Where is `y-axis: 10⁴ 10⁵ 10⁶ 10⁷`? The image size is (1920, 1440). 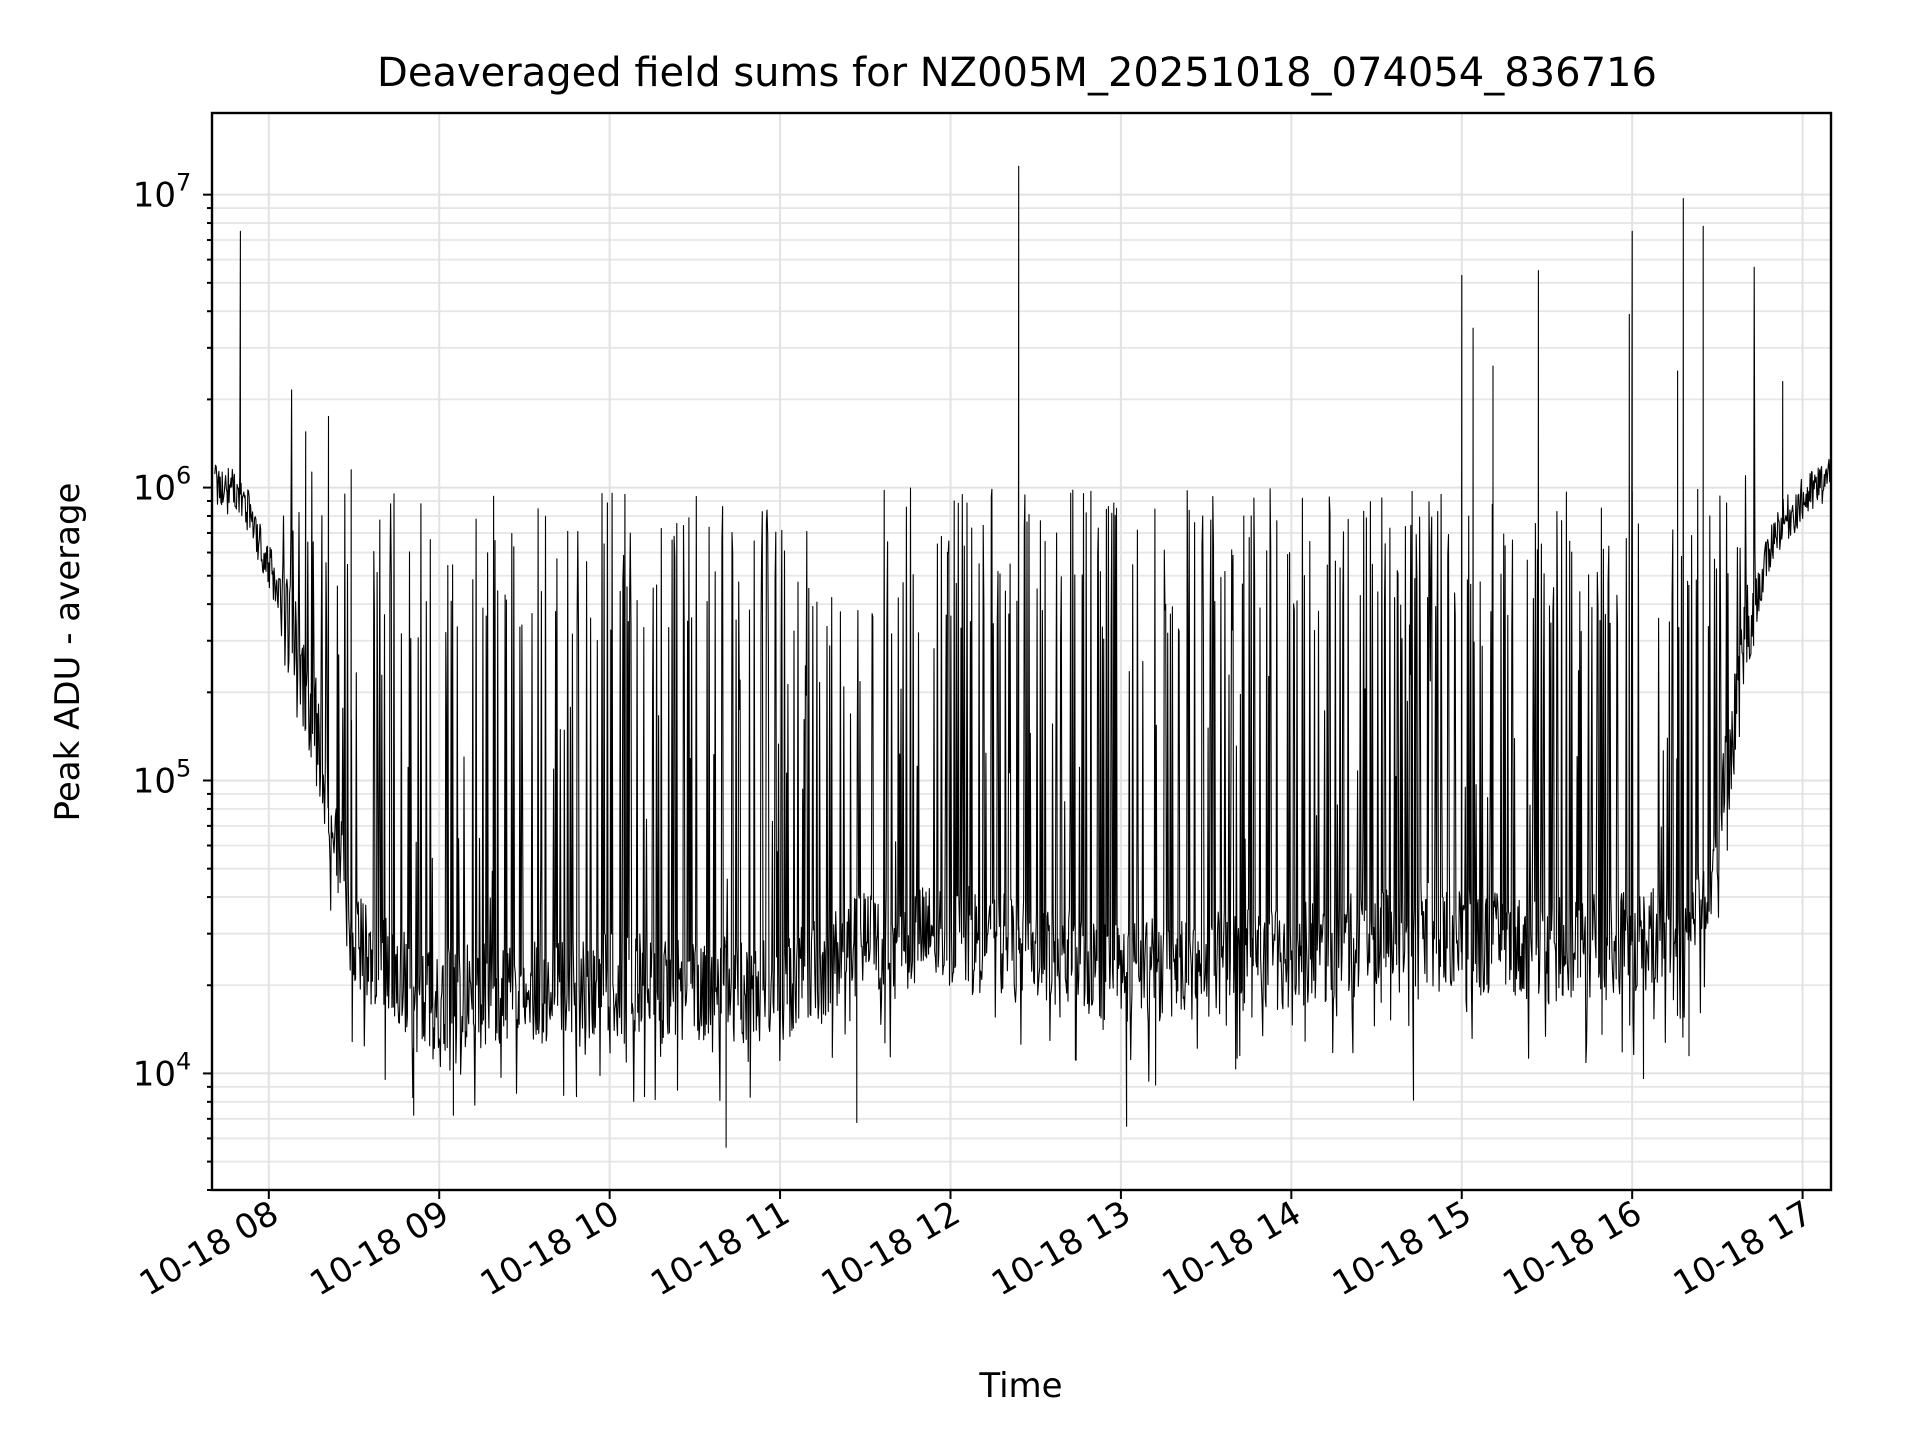 y-axis: 10⁴ 10⁵ 10⁶ 10⁷ is located at coordinates (172, 680).